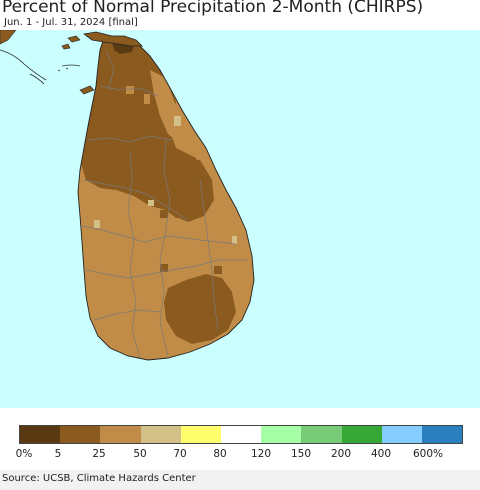 This screenshot has height=490, width=480. I want to click on east-central-zone, so click(192, 191).